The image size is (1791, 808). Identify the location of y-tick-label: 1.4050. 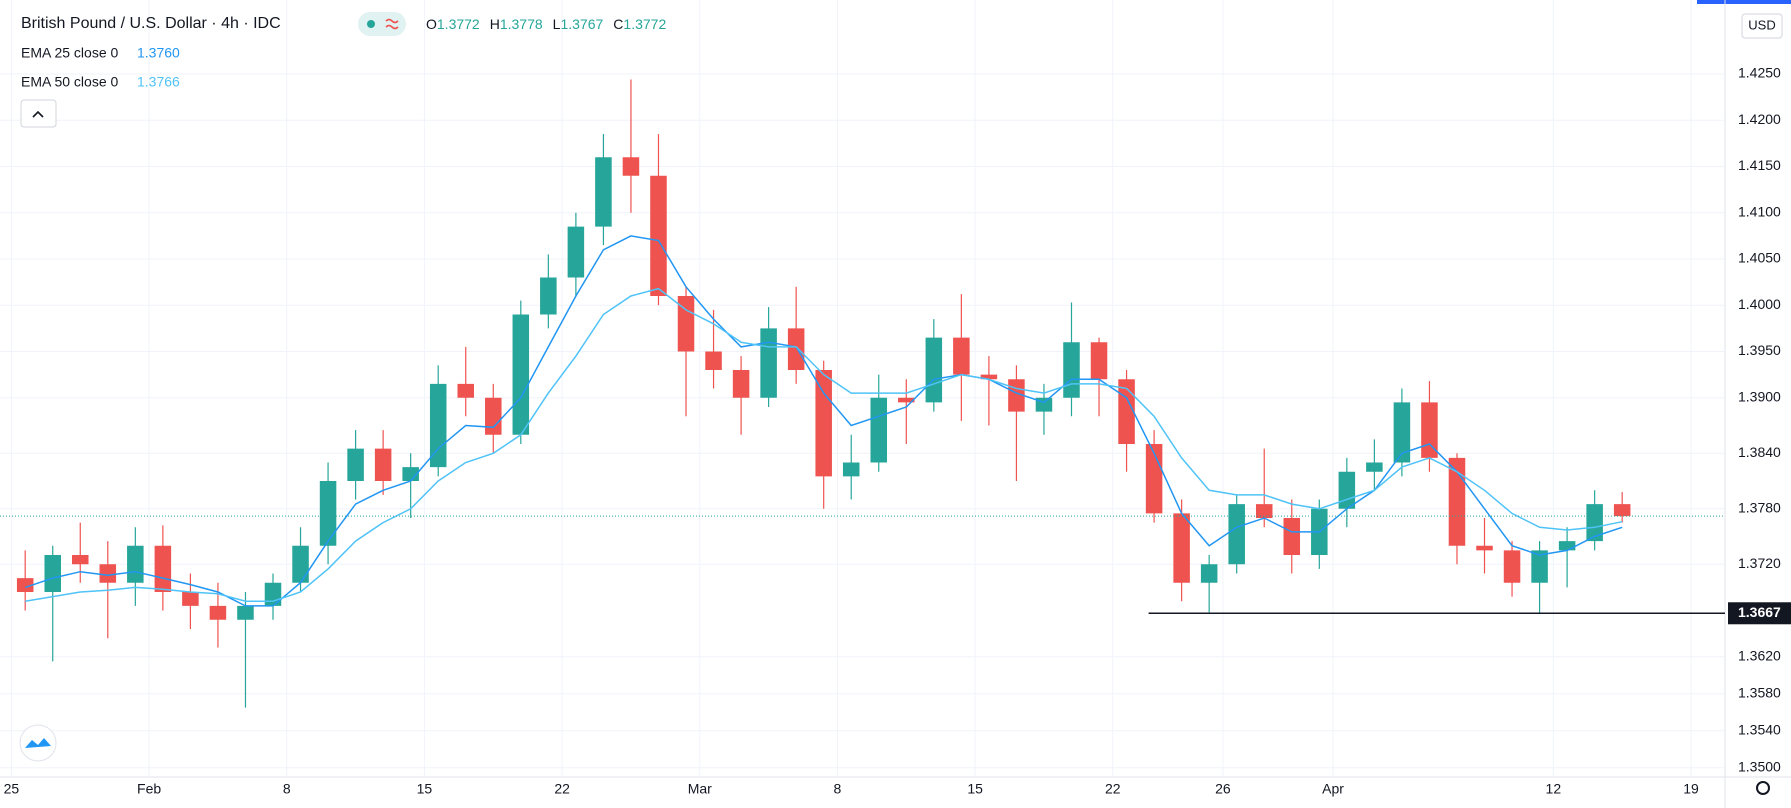
(1759, 258).